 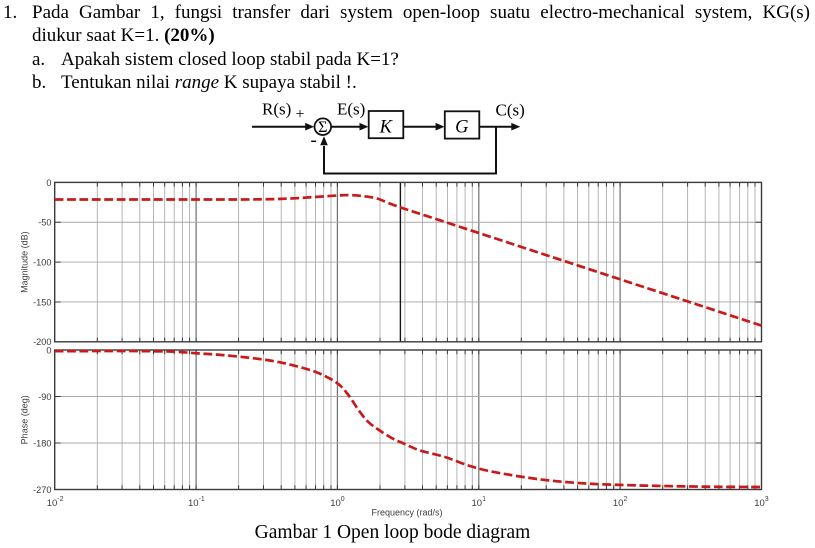 What do you see at coordinates (351, 109) in the screenshot?
I see `svg-text: E(s)` at bounding box center [351, 109].